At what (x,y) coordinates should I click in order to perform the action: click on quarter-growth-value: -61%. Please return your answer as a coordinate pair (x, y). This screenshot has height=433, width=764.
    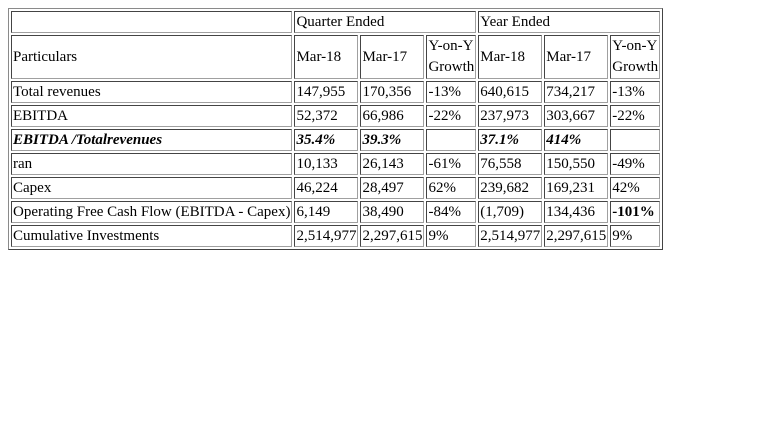
    Looking at the image, I should click on (451, 164).